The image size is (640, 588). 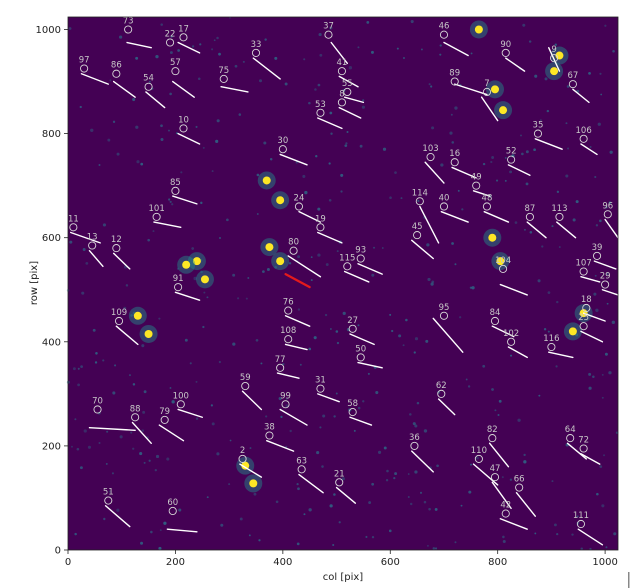 What do you see at coordinates (288, 331) in the screenshot?
I see `star-id-label: 108` at bounding box center [288, 331].